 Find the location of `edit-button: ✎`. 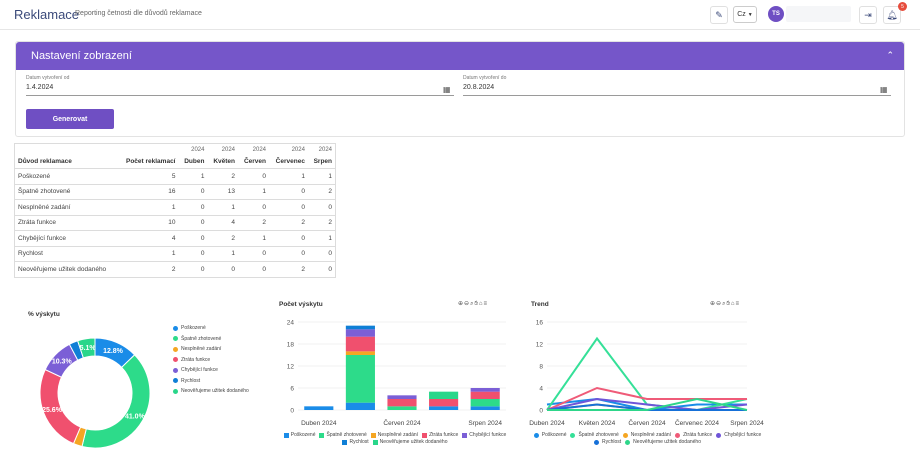

edit-button: ✎ is located at coordinates (719, 15).